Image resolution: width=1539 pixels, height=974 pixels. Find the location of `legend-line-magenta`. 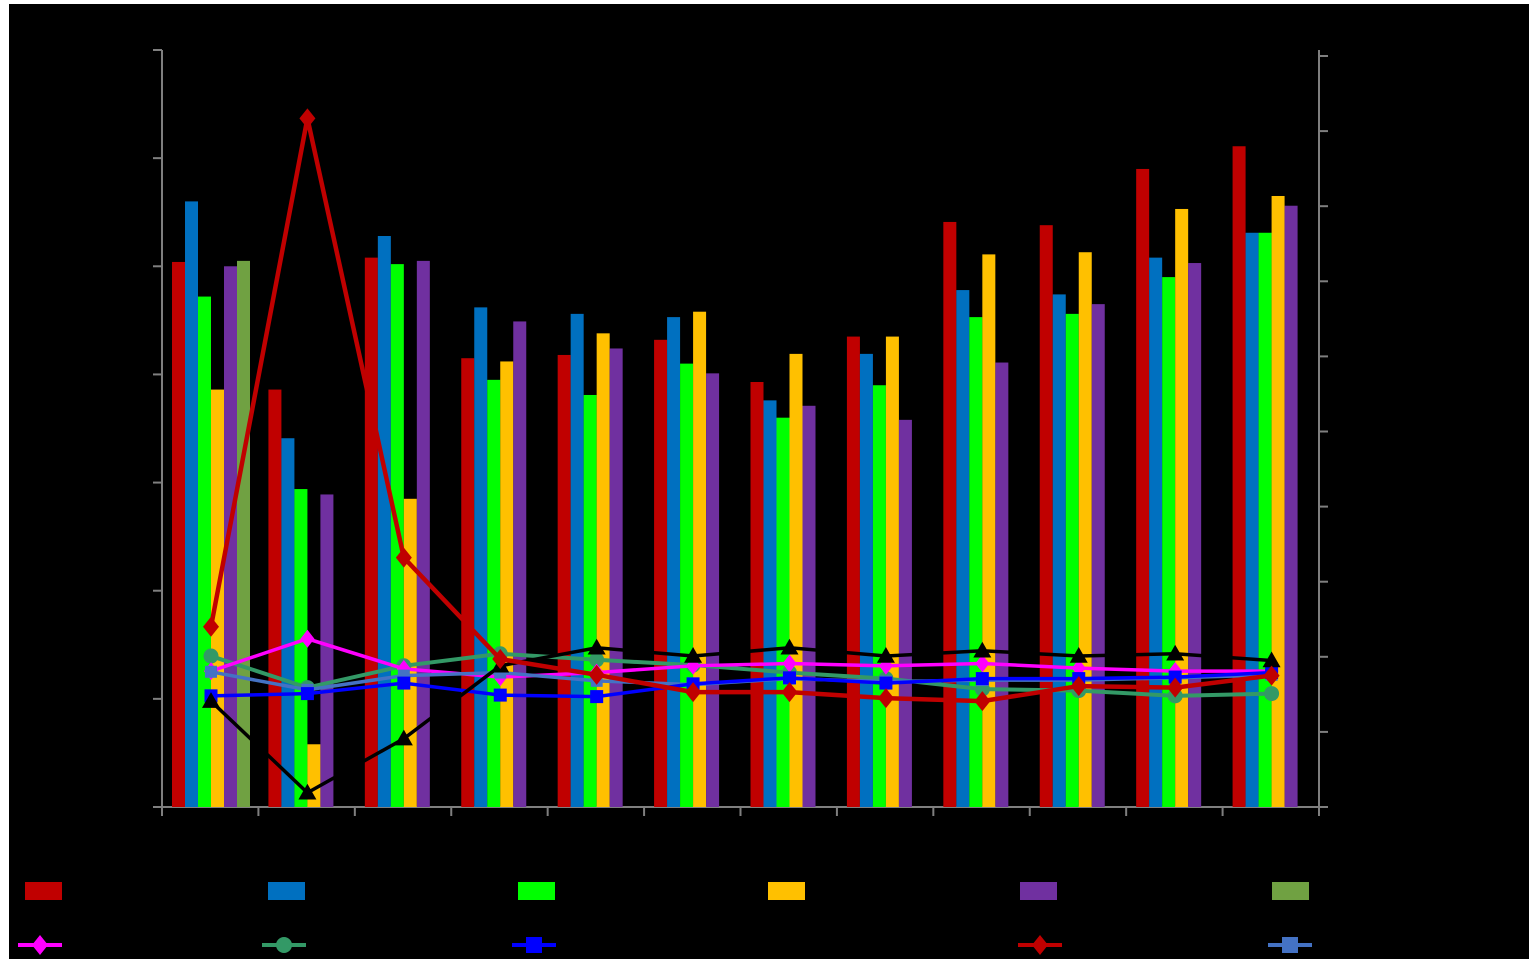

legend-line-magenta is located at coordinates (40, 945).